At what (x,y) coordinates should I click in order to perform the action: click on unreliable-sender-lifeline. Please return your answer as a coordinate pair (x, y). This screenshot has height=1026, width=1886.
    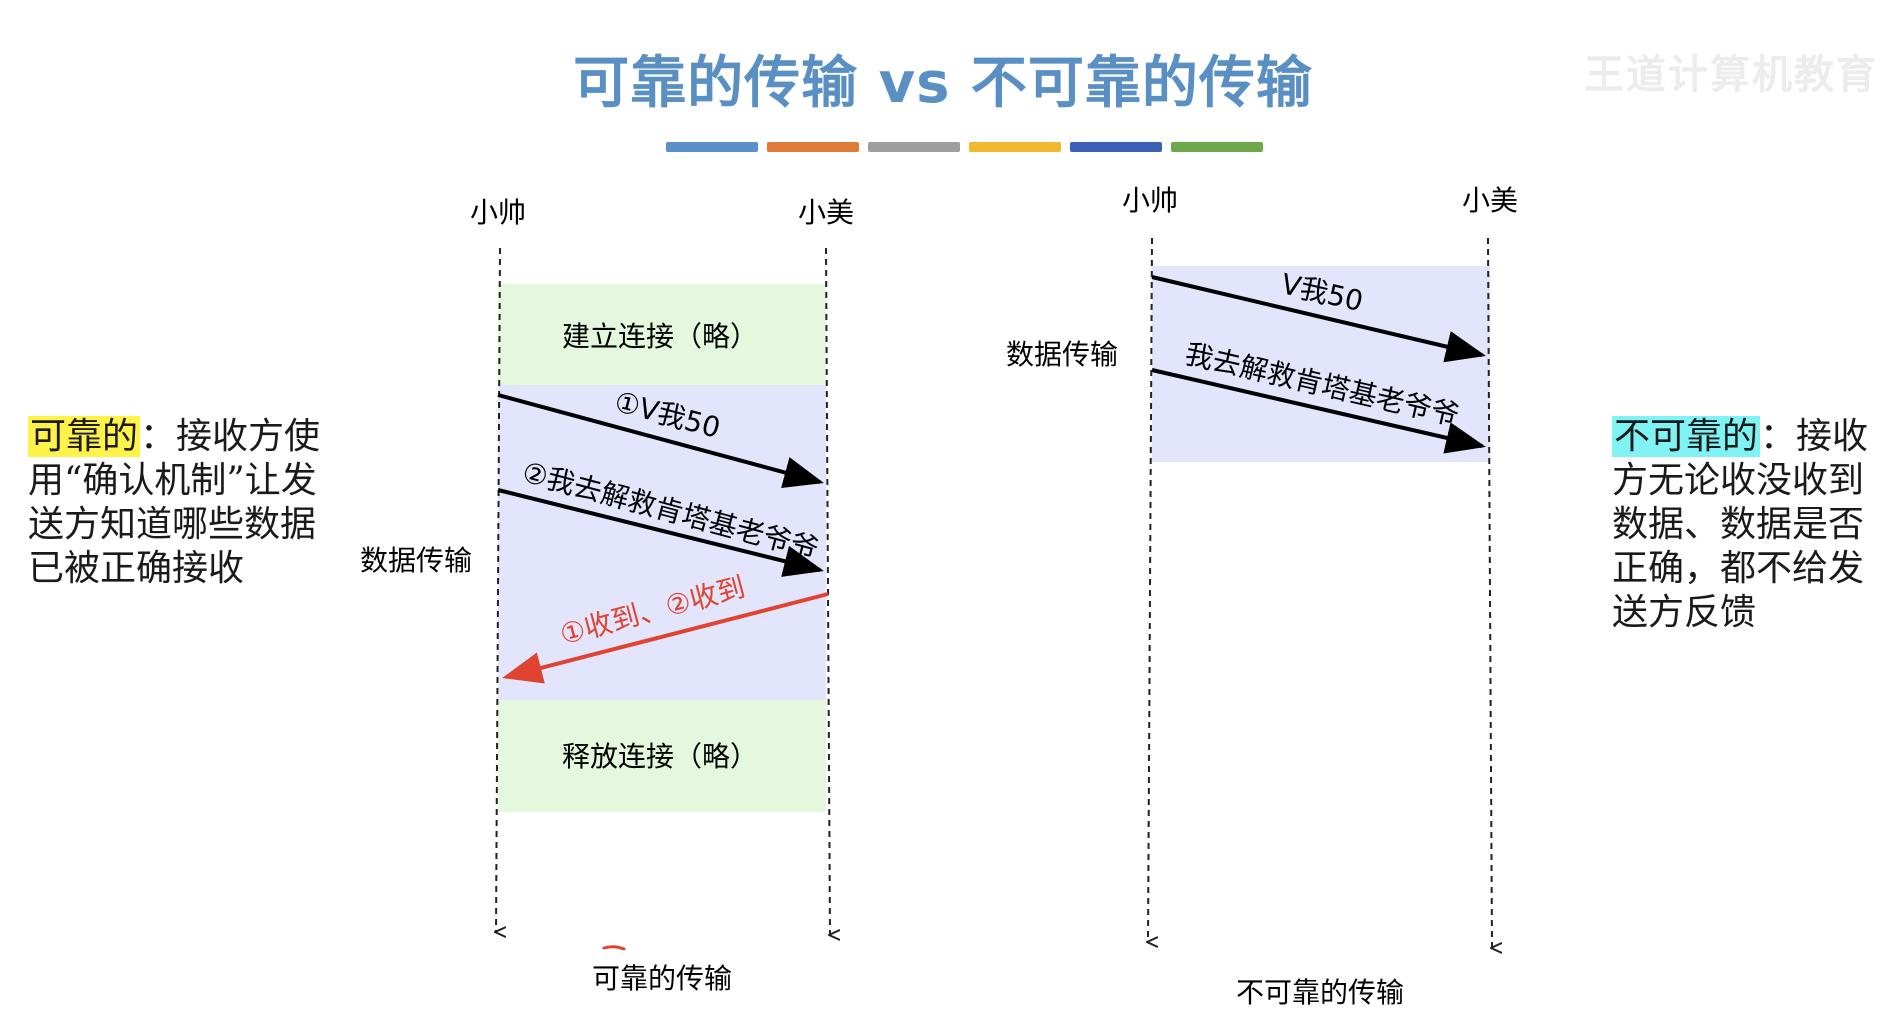
    Looking at the image, I should click on (1150, 589).